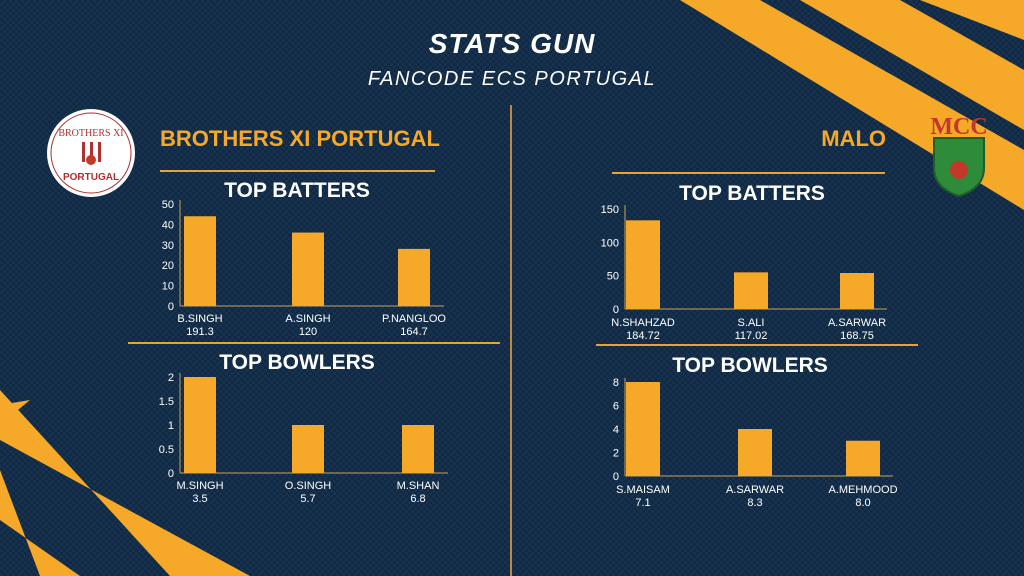  Describe the element at coordinates (616, 430) in the screenshot. I see `y-tick-label: 4` at that location.